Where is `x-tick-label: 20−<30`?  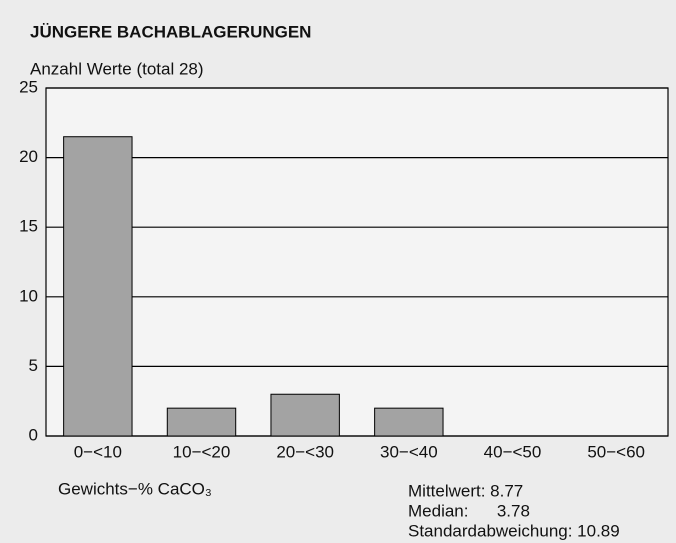
x-tick-label: 20−<30 is located at coordinates (305, 451).